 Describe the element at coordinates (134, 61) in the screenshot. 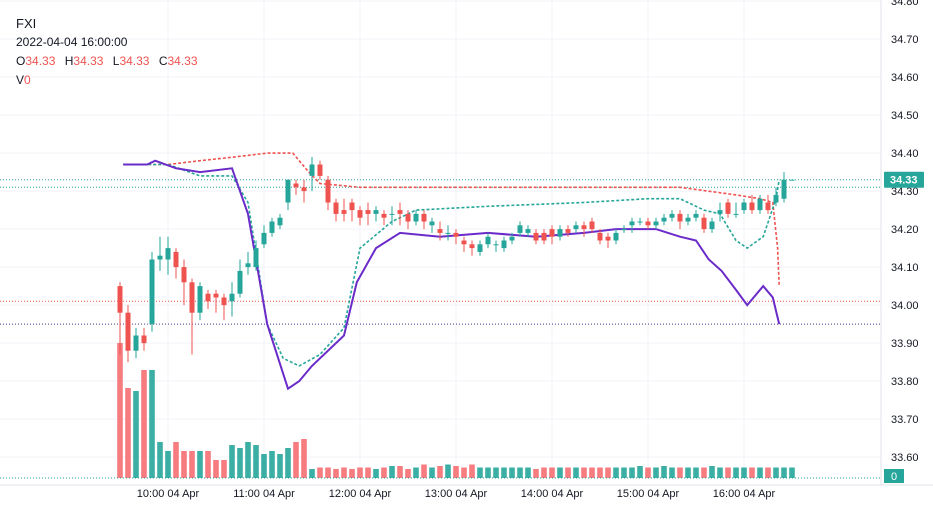

I see `legend-low-value: 34.33` at that location.